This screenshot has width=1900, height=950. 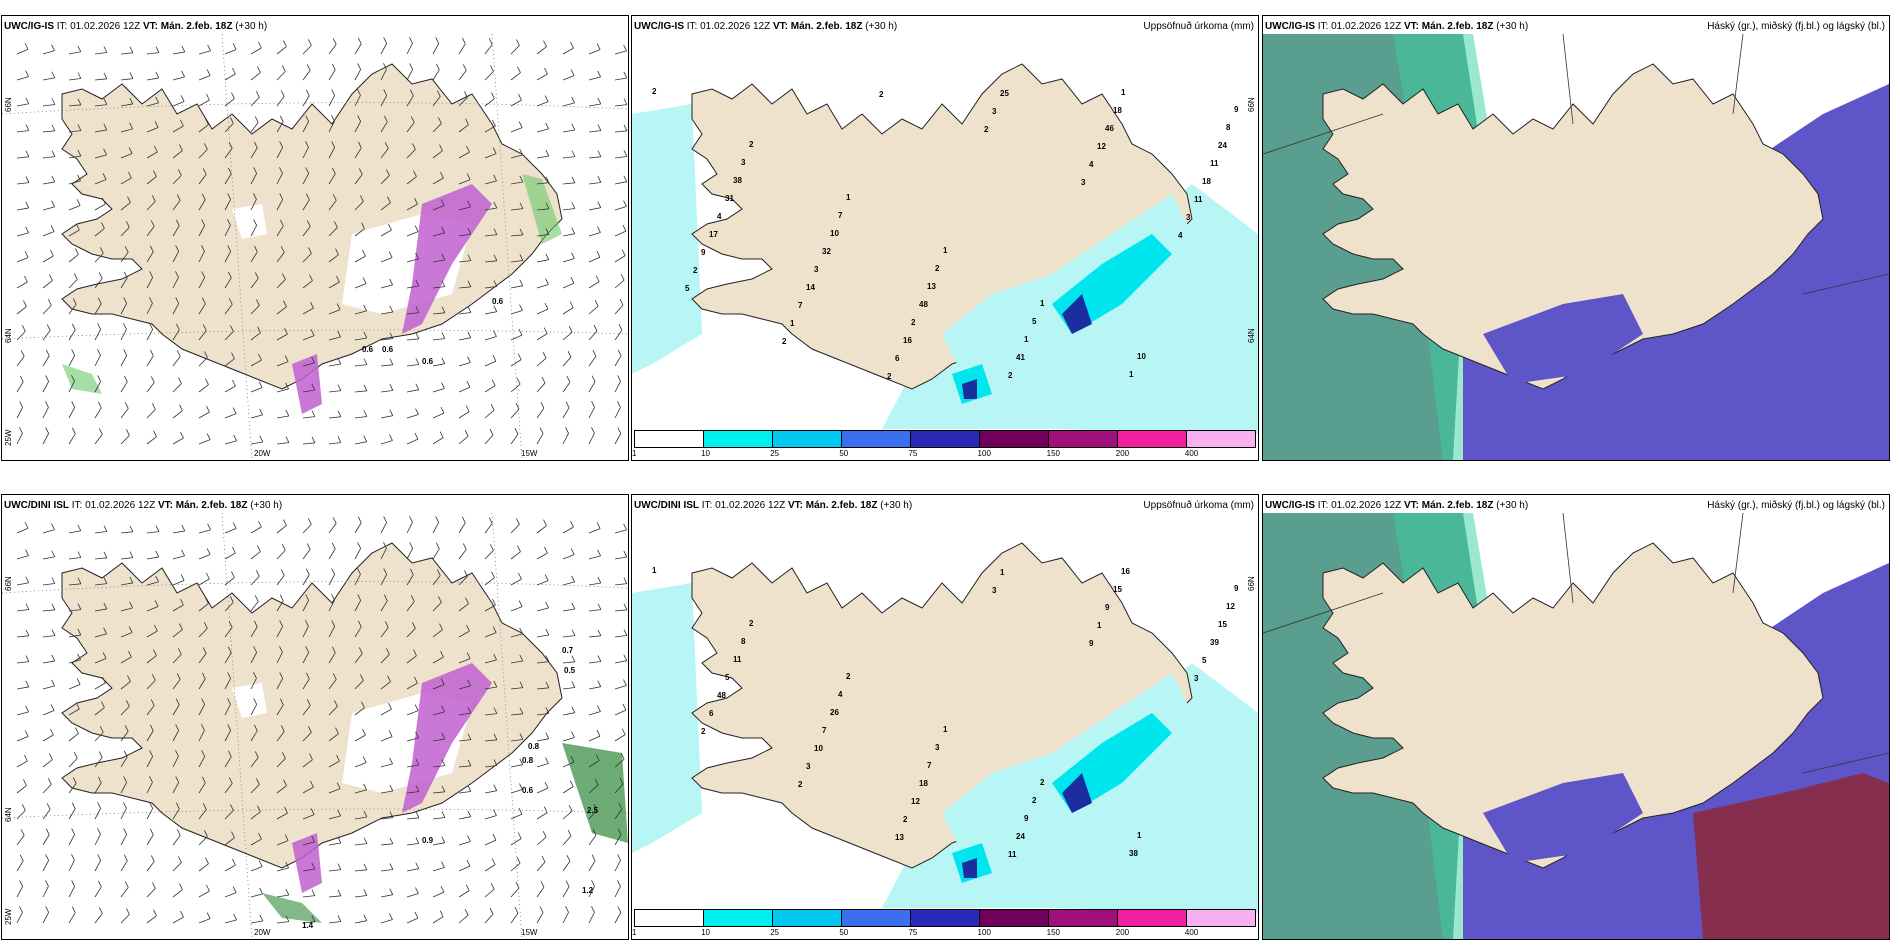 What do you see at coordinates (1576, 247) in the screenshot?
I see `cloud-map-svg` at bounding box center [1576, 247].